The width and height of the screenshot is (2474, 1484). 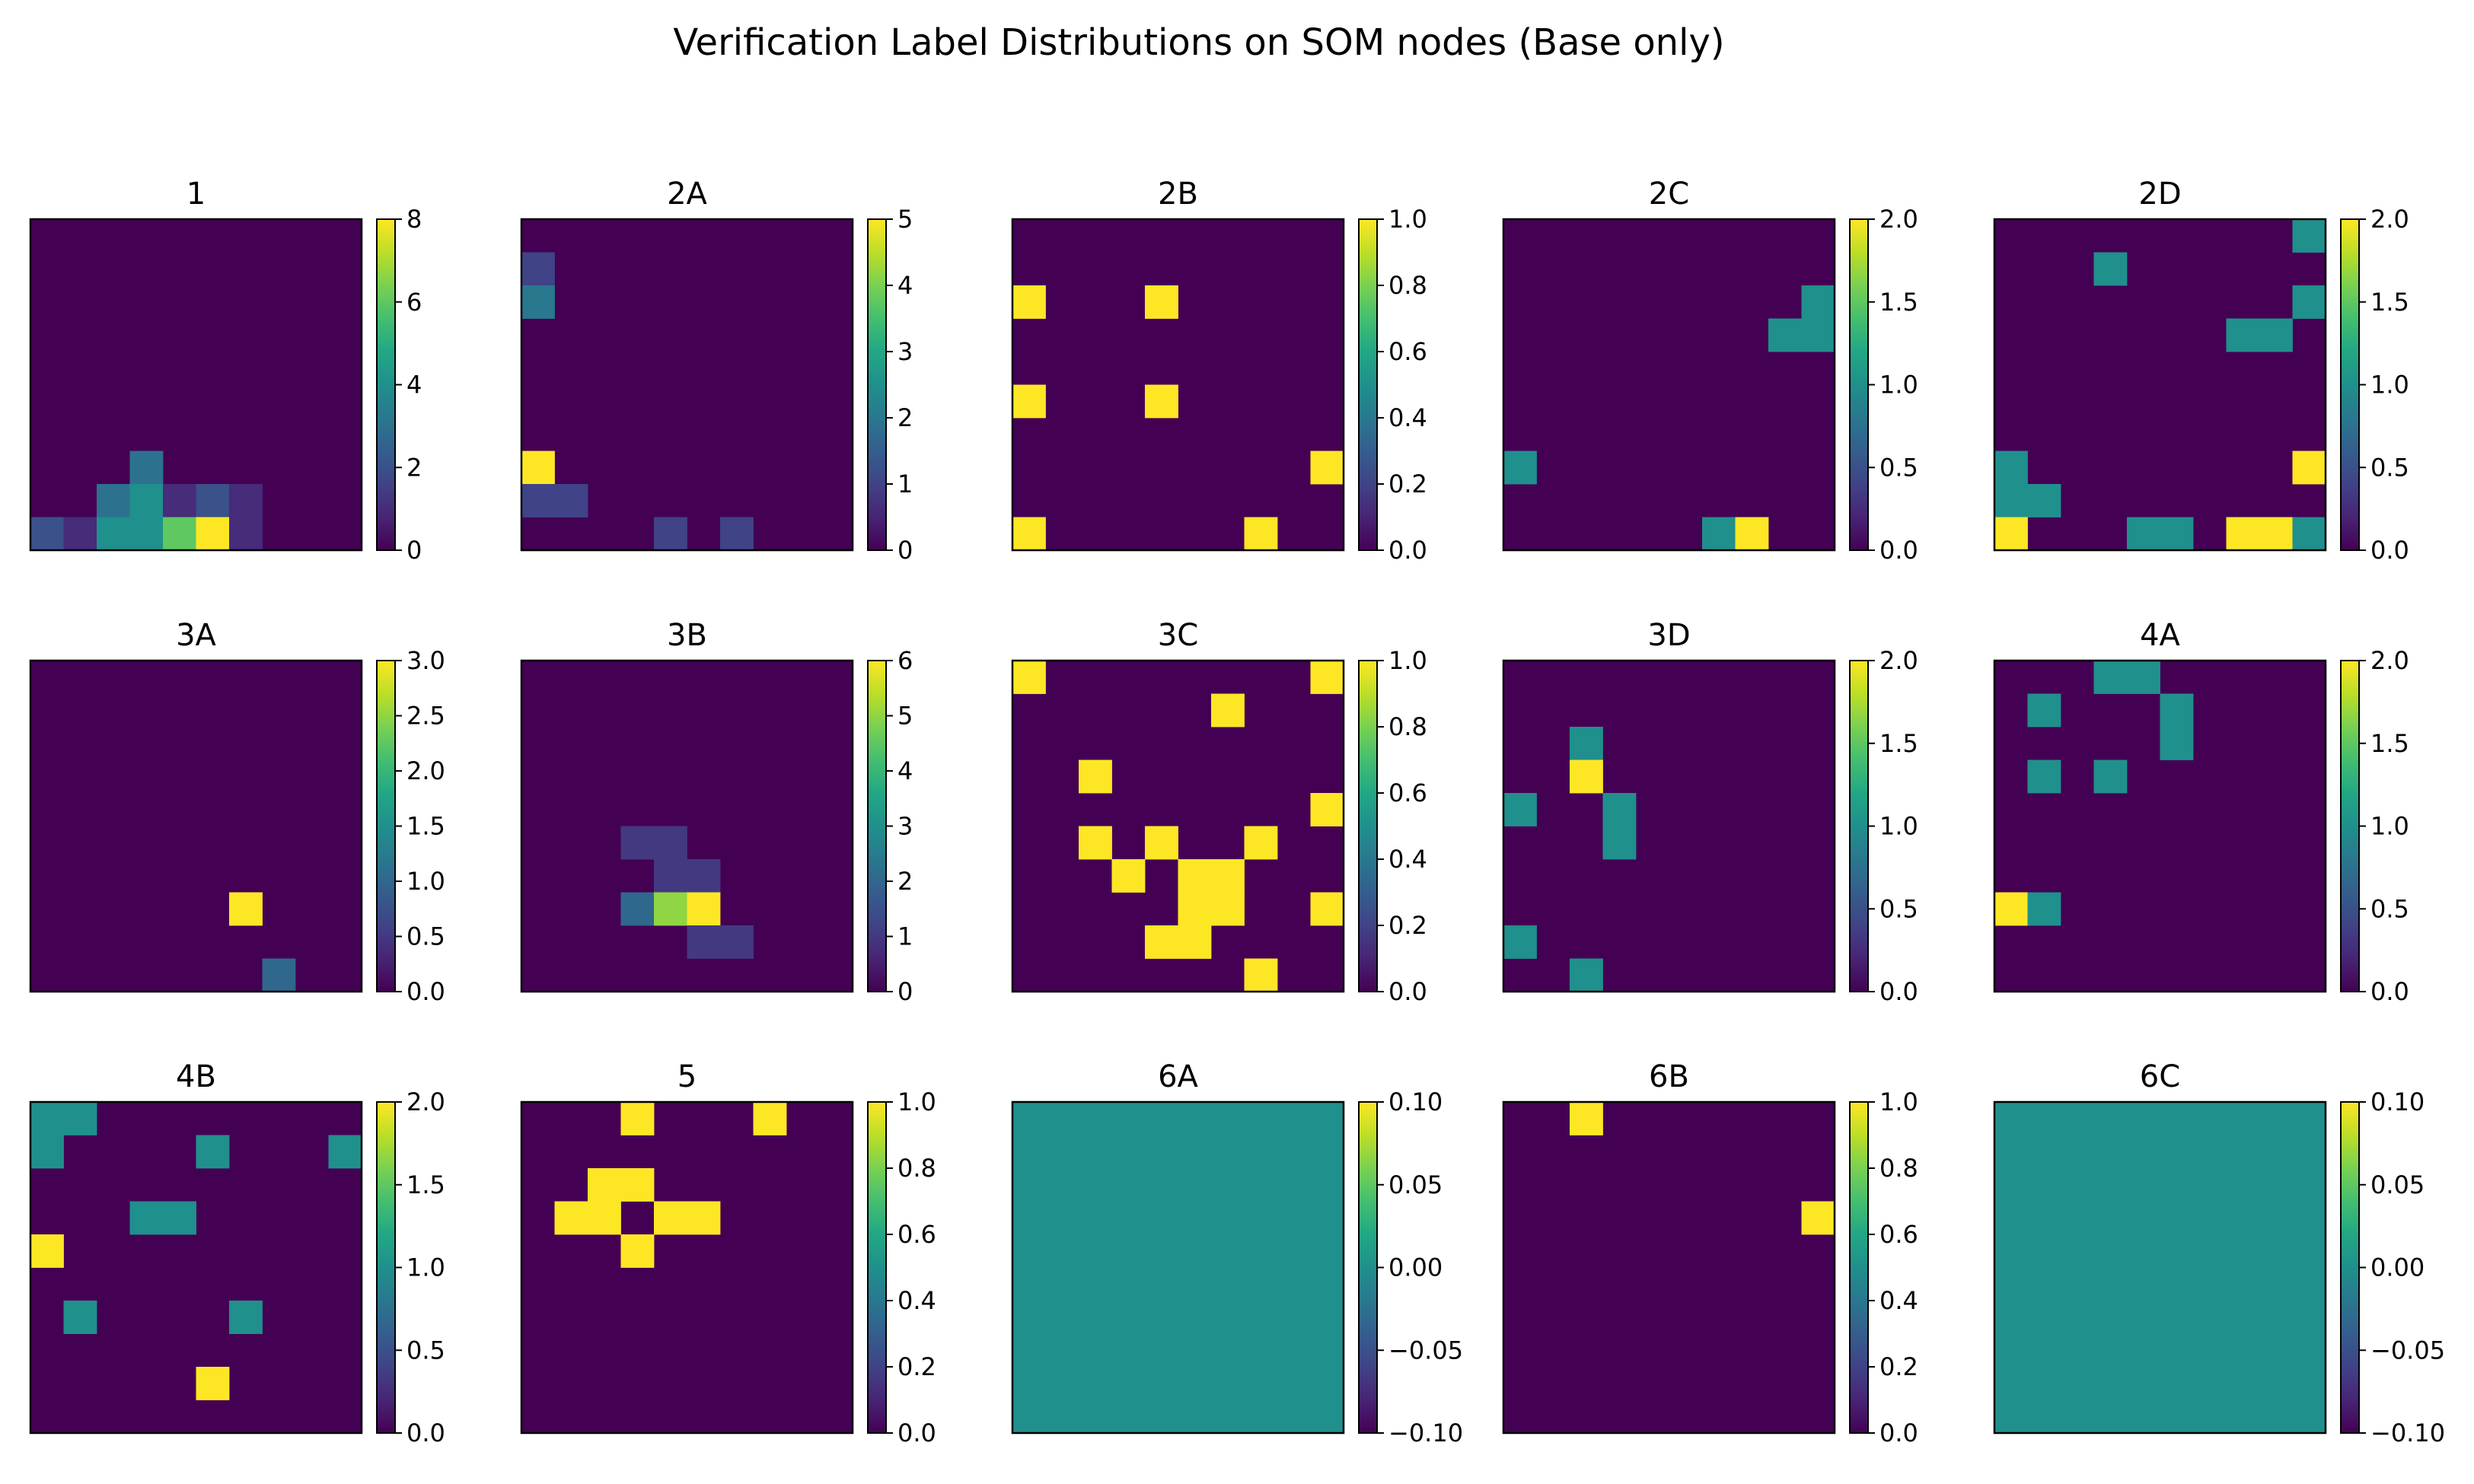 I want to click on colorbar-tick-label: 0.10, so click(x=1415, y=1102).